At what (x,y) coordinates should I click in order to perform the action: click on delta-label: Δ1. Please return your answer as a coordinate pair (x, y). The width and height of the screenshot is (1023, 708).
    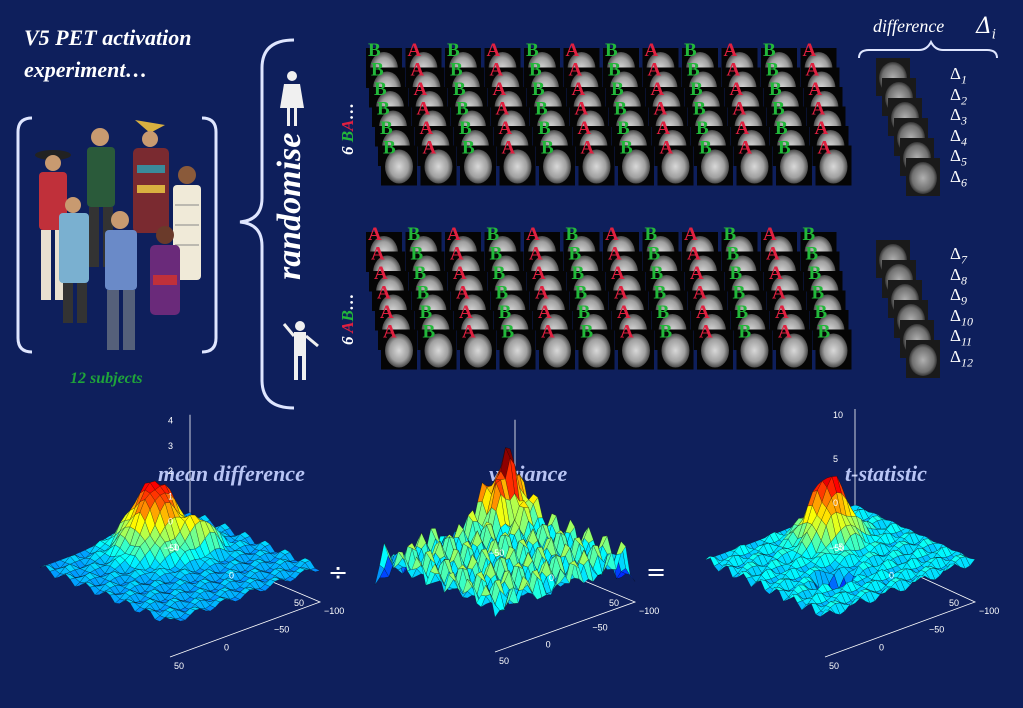
    Looking at the image, I should click on (958, 75).